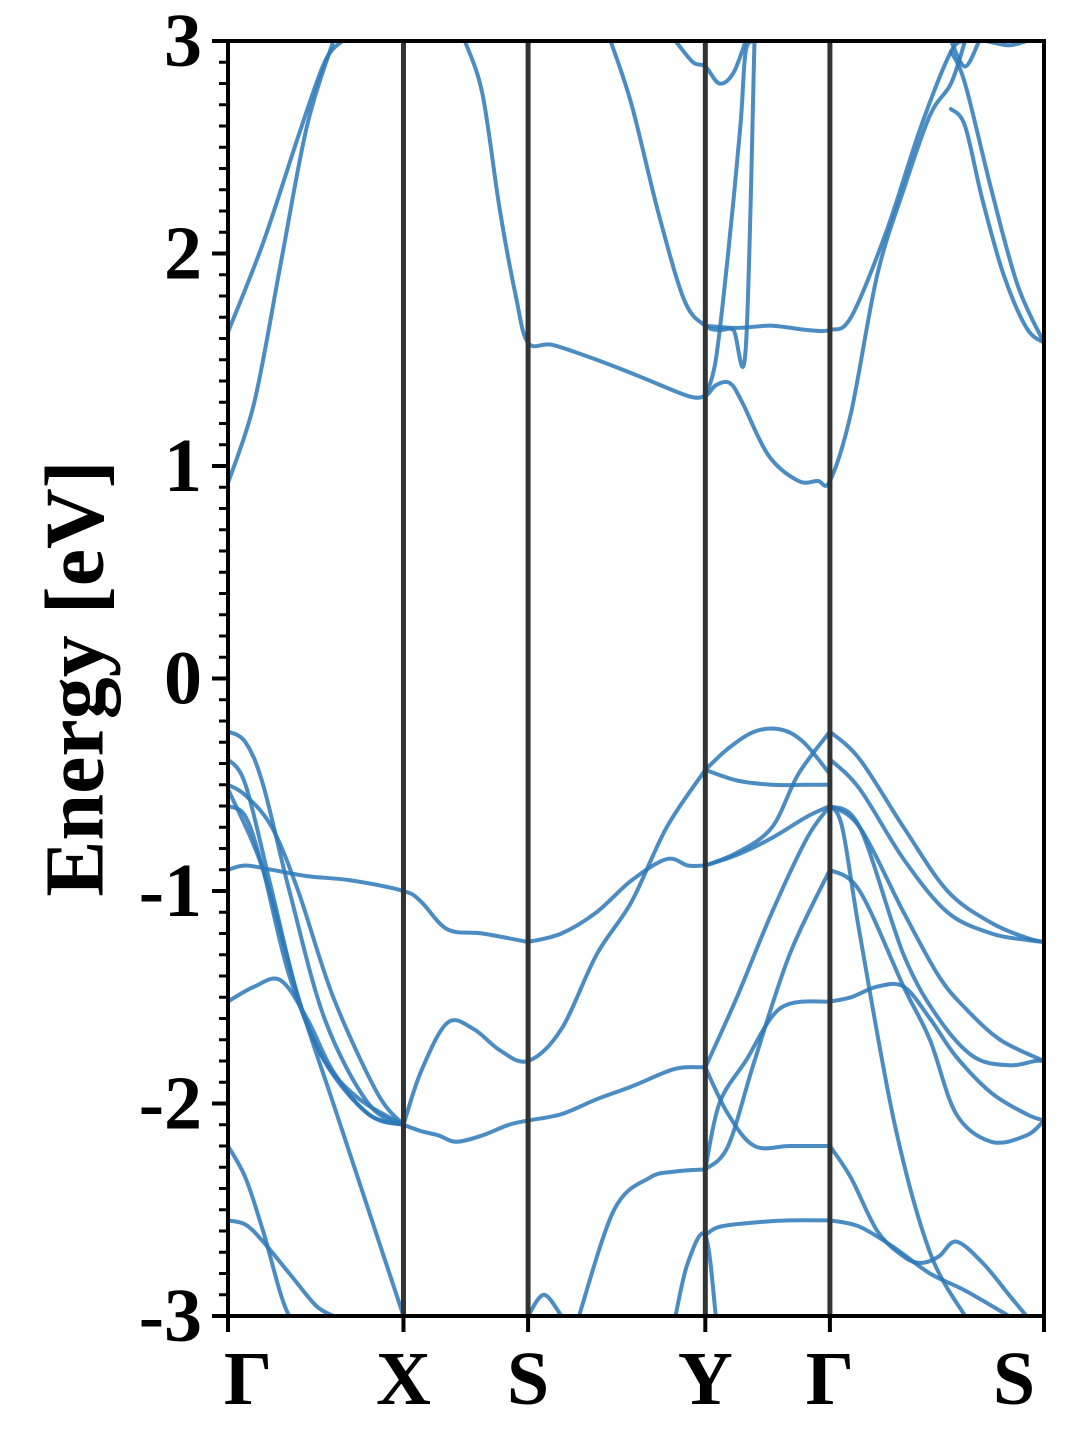 The image size is (1080, 1440). What do you see at coordinates (75, 678) in the screenshot?
I see `y-axis-title: Energy [eV]` at bounding box center [75, 678].